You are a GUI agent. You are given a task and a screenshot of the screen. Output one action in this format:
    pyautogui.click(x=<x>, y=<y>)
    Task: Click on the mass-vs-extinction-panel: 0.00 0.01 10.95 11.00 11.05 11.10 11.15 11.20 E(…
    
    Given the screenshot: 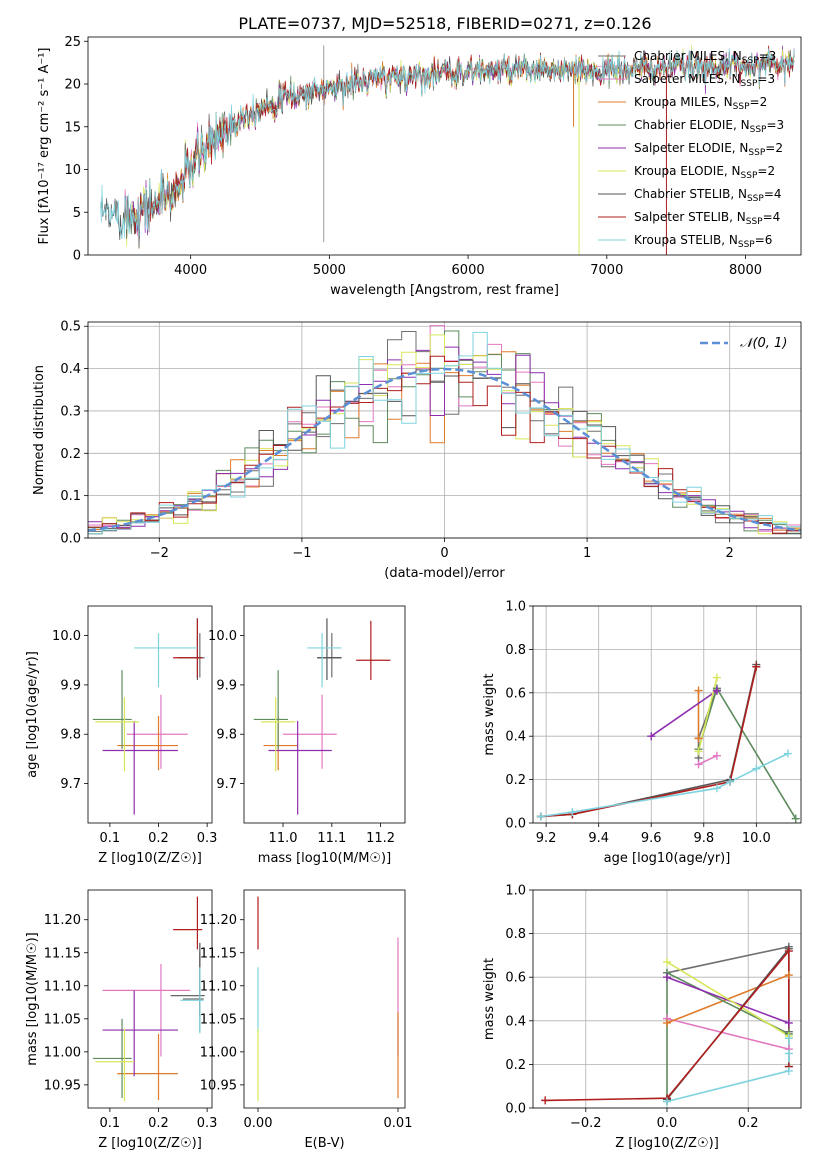 What is the action you would take?
    pyautogui.click(x=306, y=1020)
    